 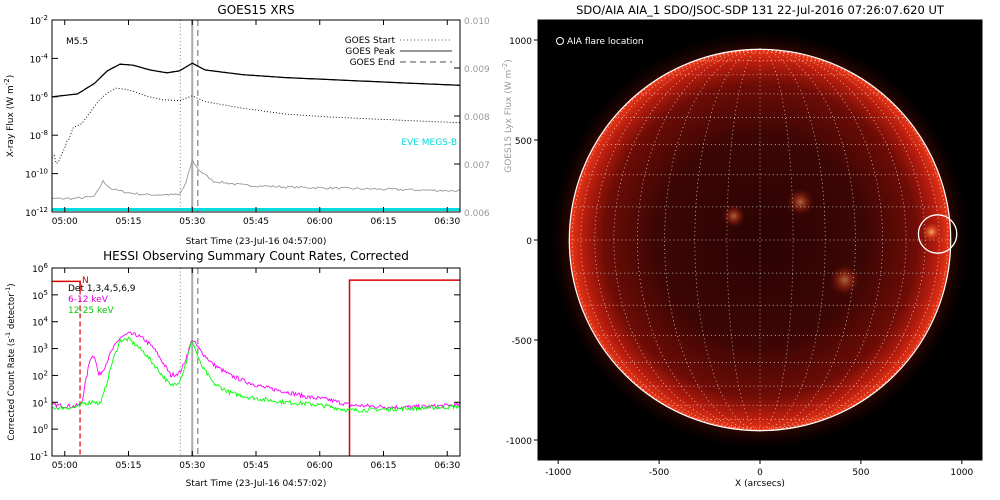 What do you see at coordinates (40, 322) in the screenshot?
I see `hessi-y-tick-label: 10⁴` at bounding box center [40, 322].